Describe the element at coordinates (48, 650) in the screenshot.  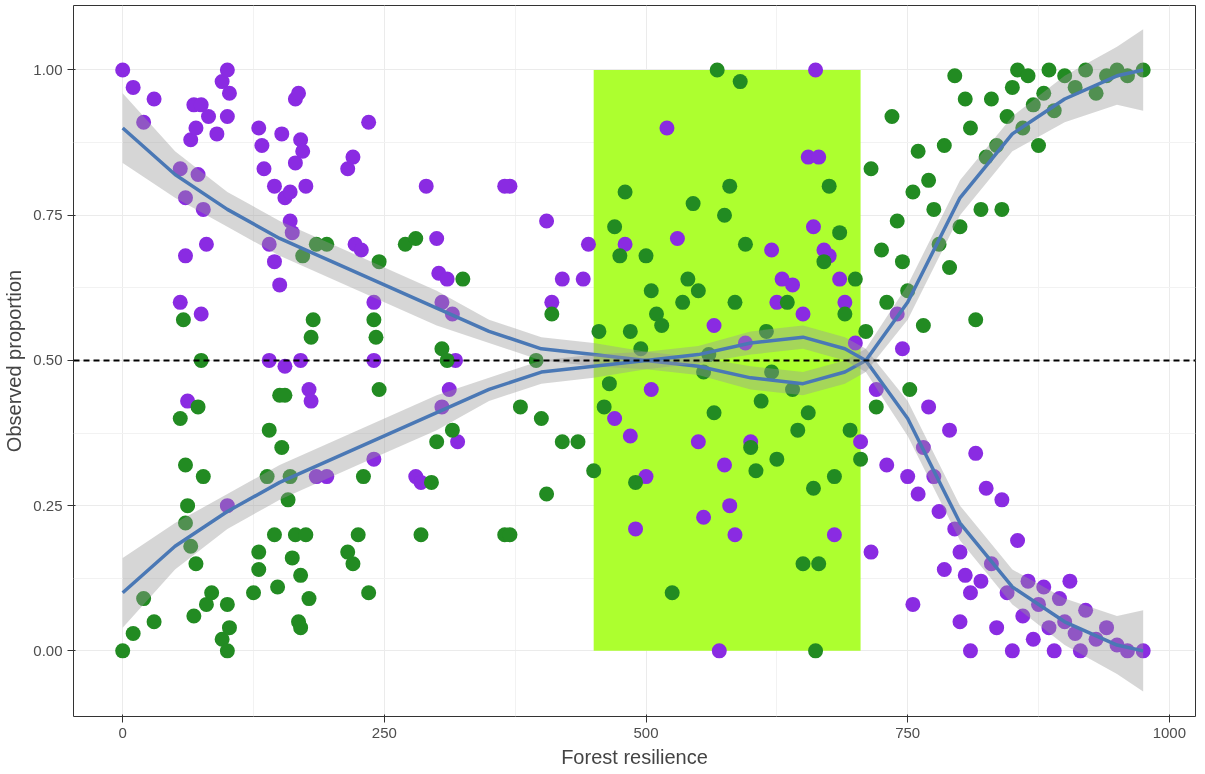
I see `y-tick-label: 0.00` at that location.